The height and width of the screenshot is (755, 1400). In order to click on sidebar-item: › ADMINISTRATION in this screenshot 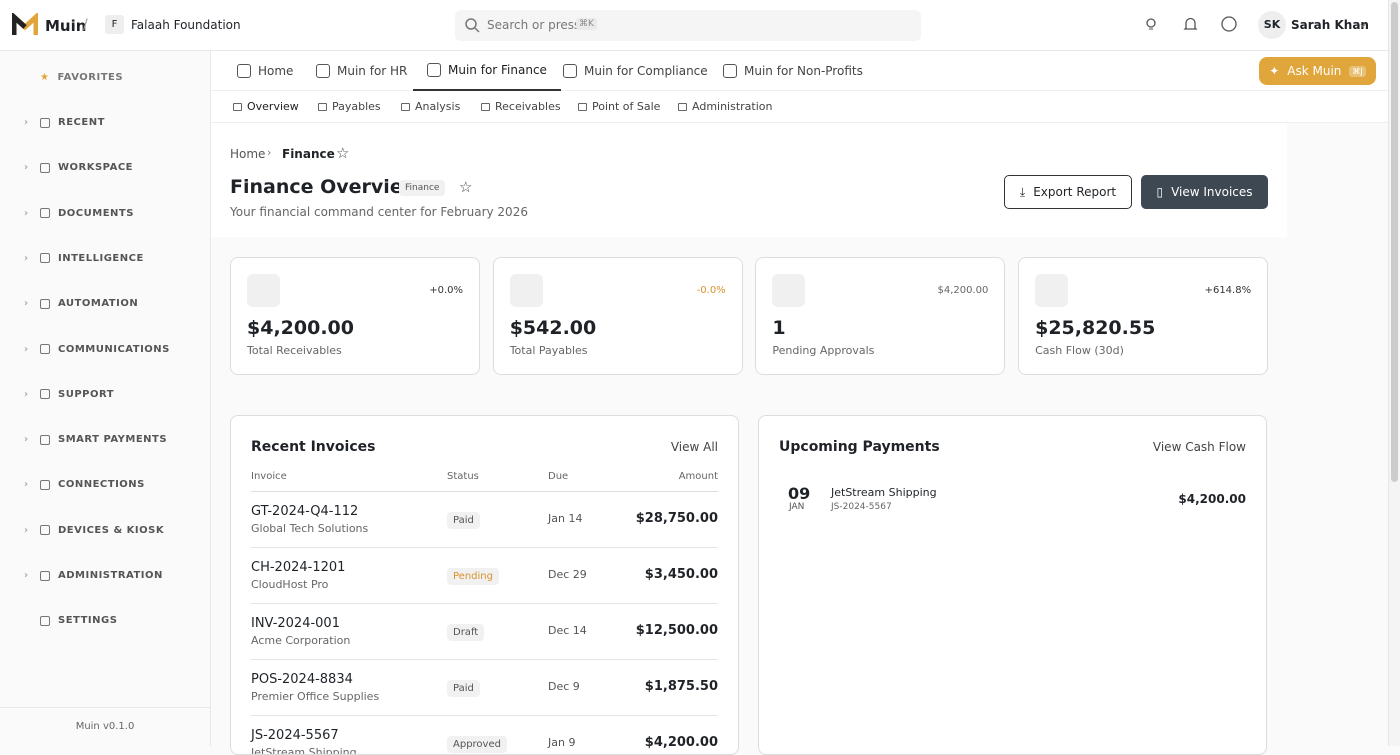, I will do `click(93, 575)`.